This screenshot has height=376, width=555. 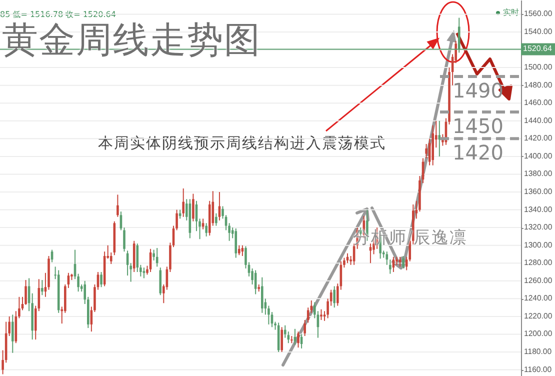 What do you see at coordinates (478, 152) in the screenshot?
I see `ref-line-label: 1420` at bounding box center [478, 152].